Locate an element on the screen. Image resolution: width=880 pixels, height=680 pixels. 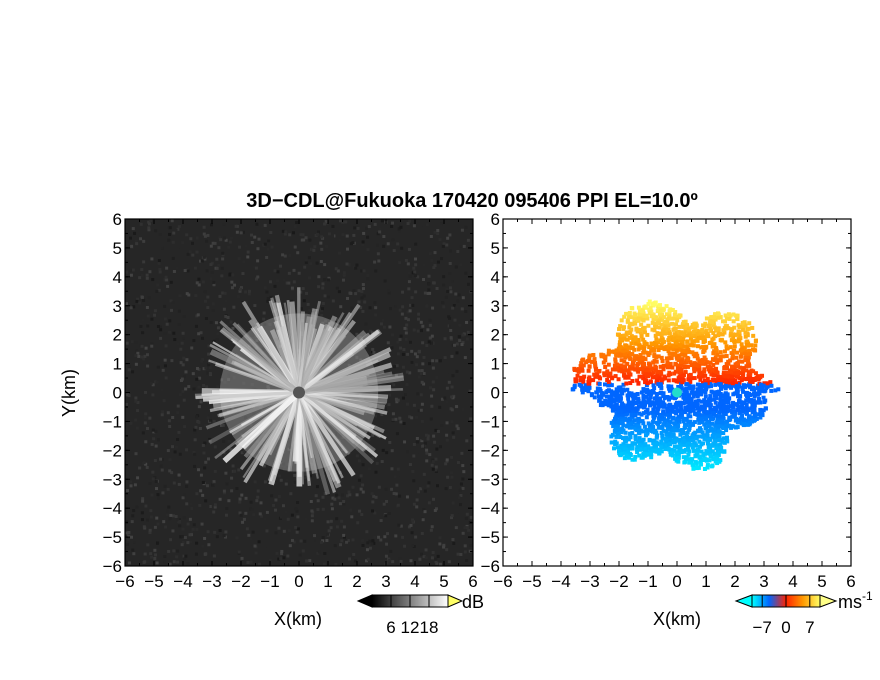
x-tick-label: −5 is located at coordinates (153, 581).